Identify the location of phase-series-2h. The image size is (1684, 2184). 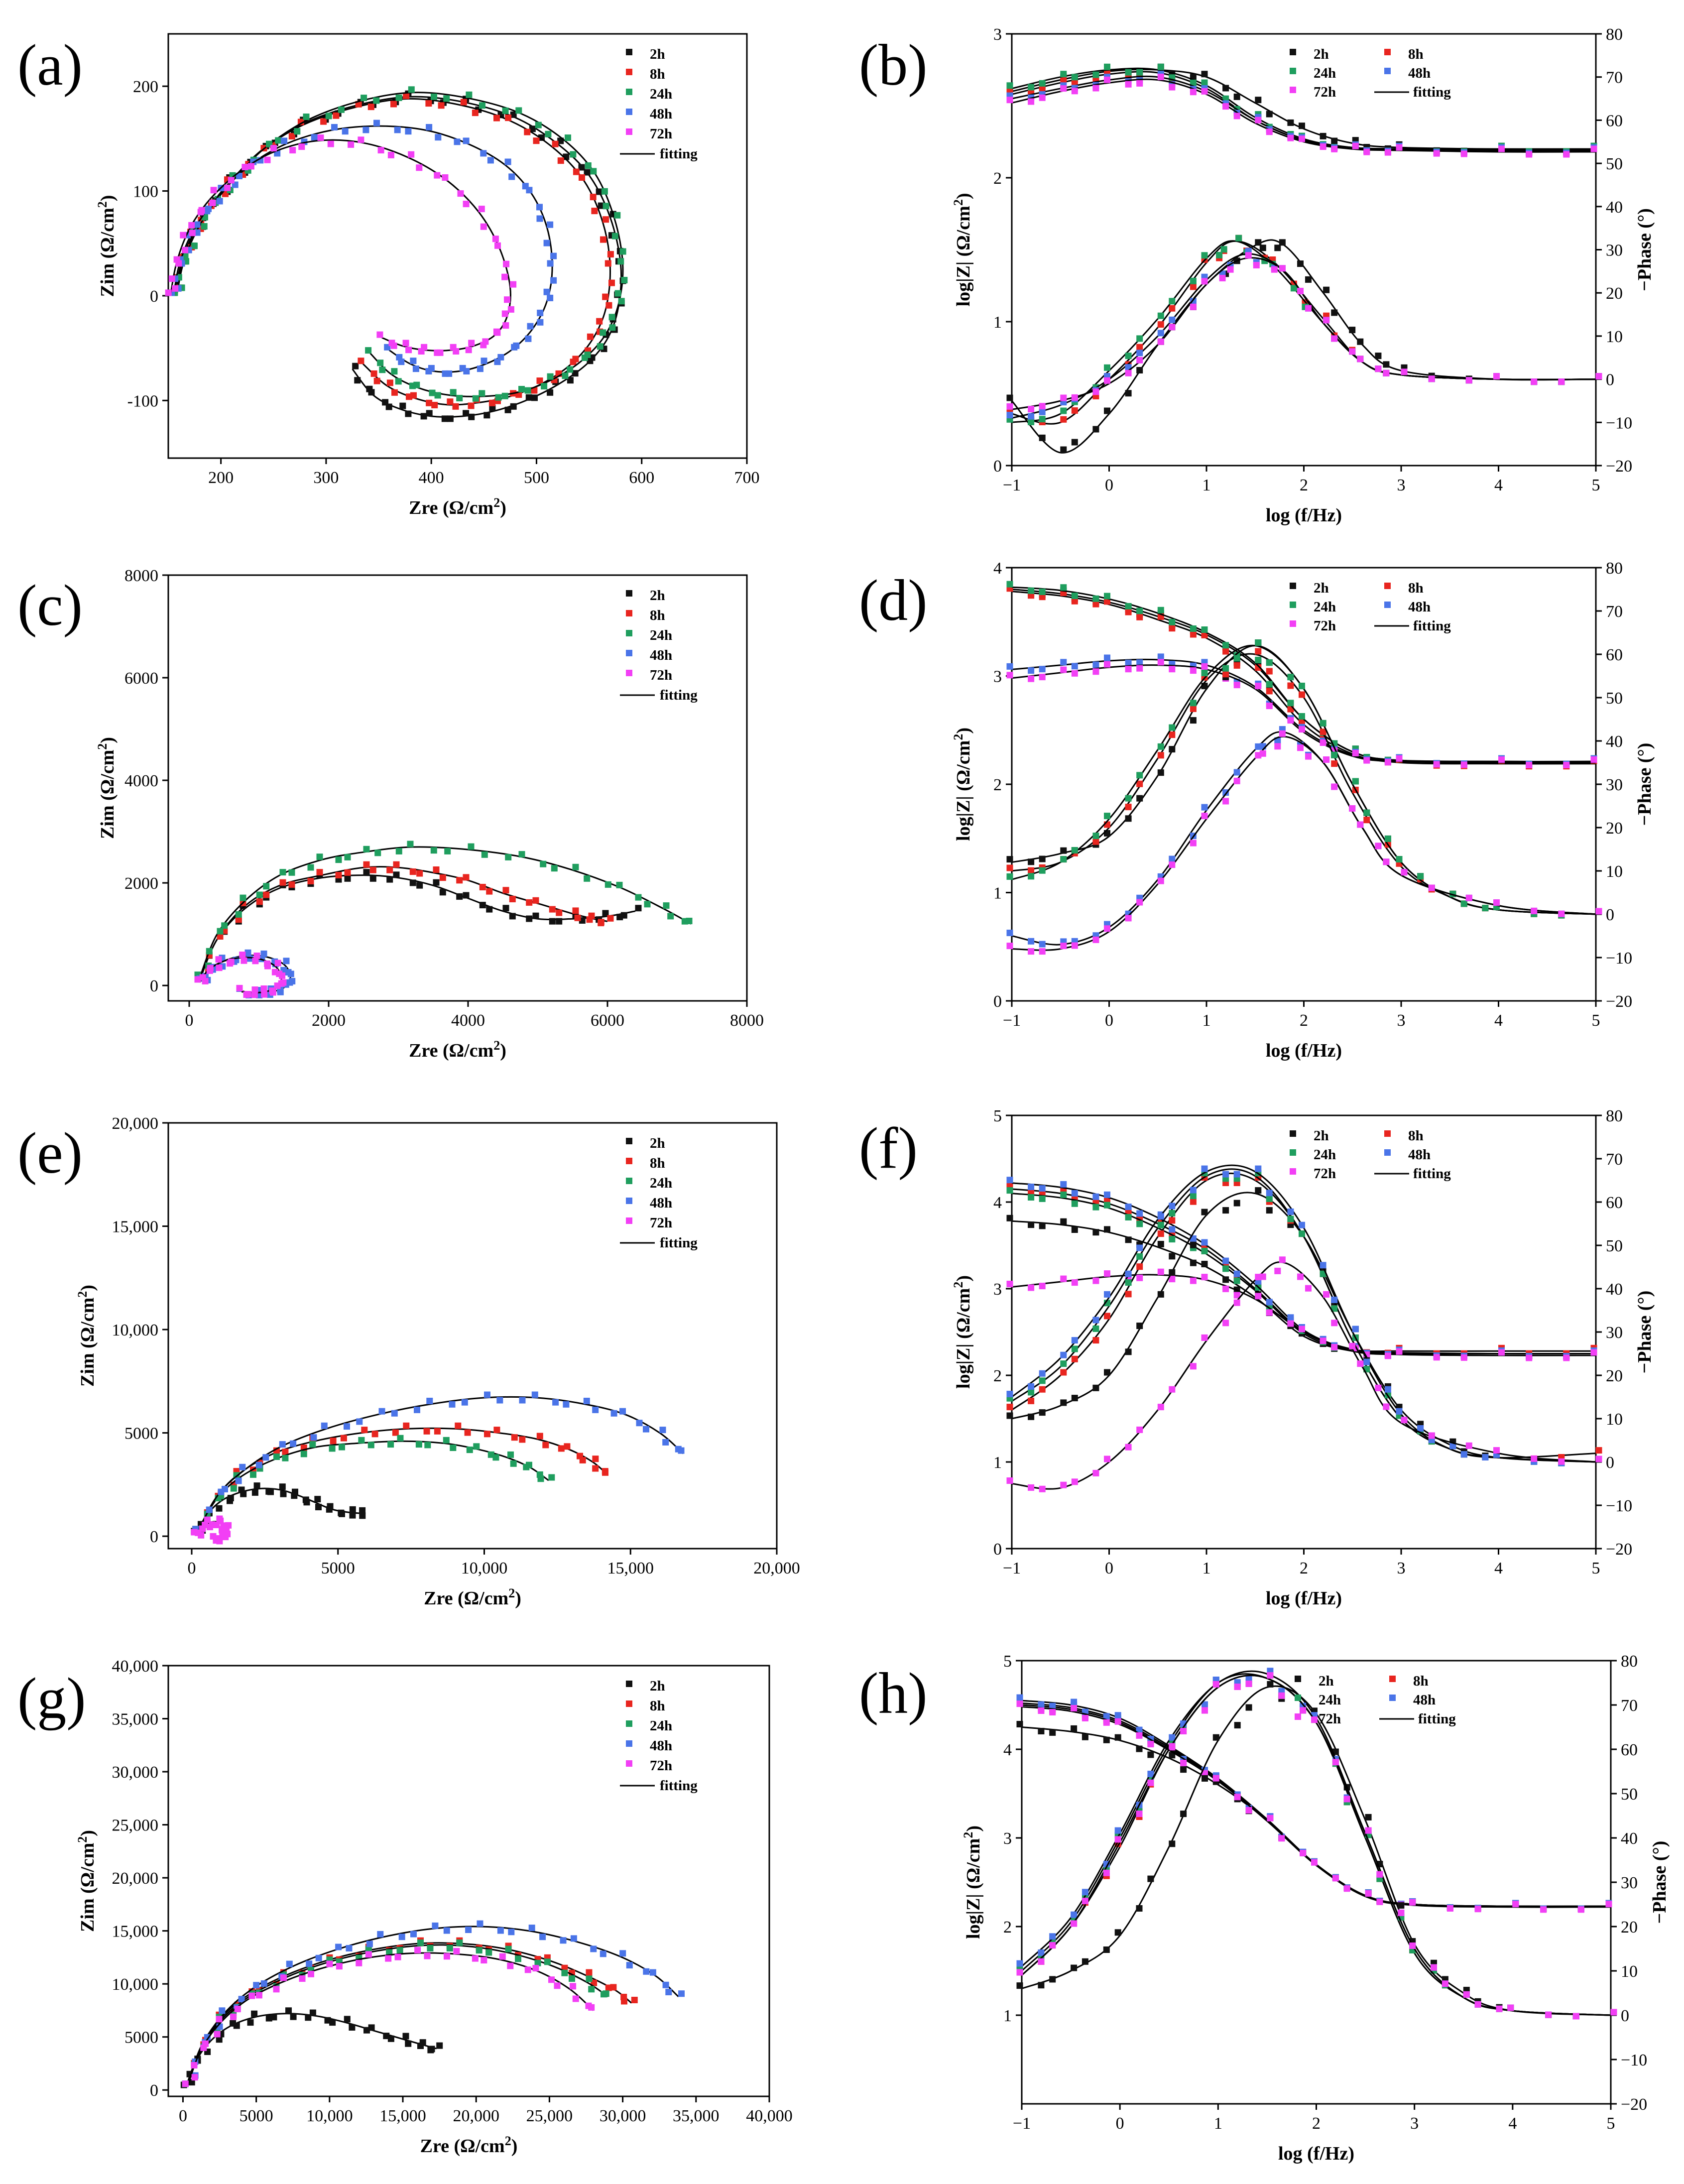
(1304, 779).